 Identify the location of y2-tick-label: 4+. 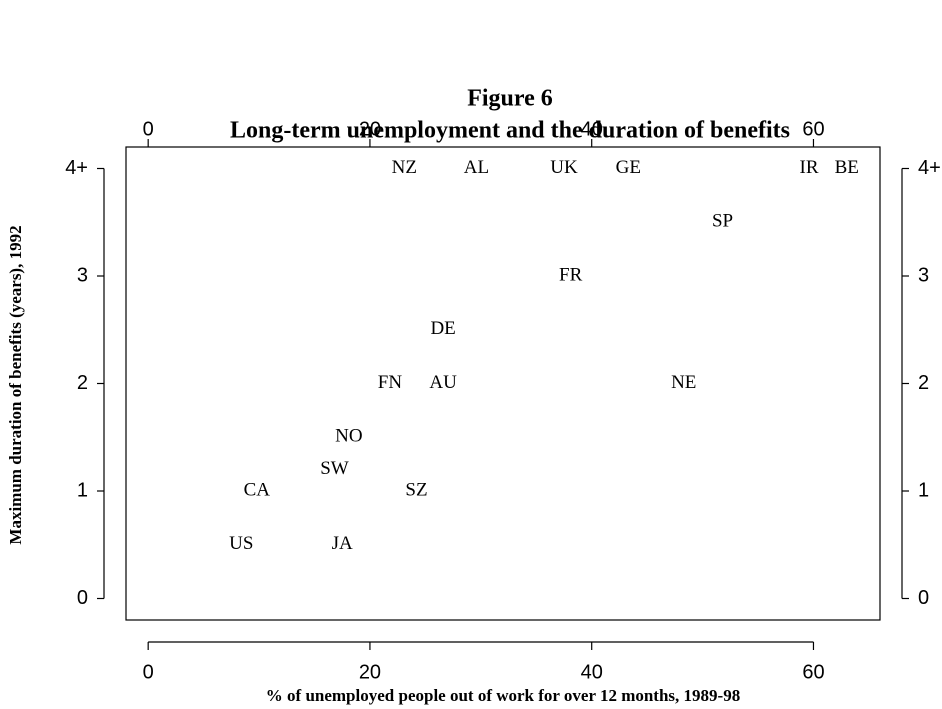
(929, 168).